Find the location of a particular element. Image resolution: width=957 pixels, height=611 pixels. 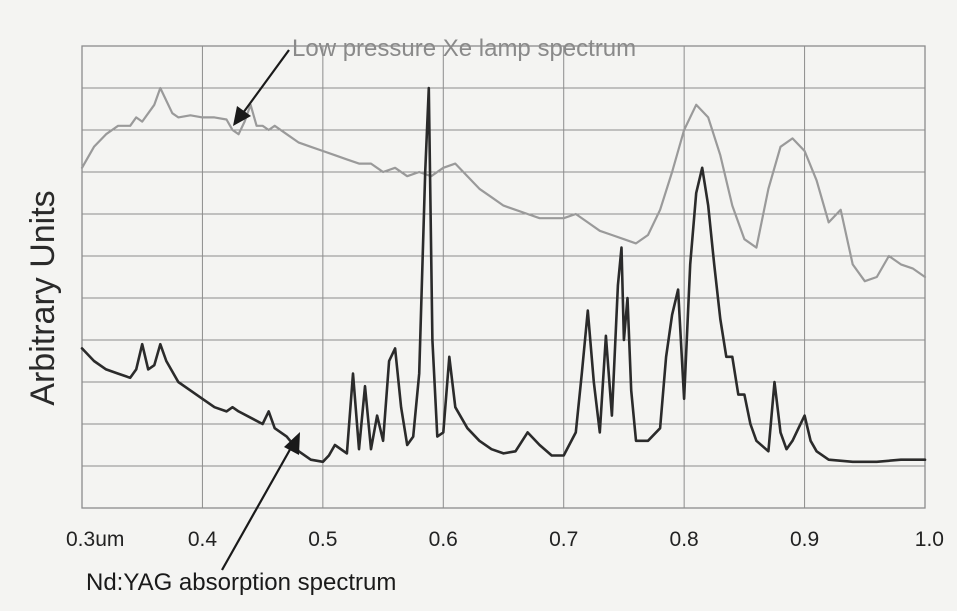

x-tick-label: 0.7 is located at coordinates (563, 539).